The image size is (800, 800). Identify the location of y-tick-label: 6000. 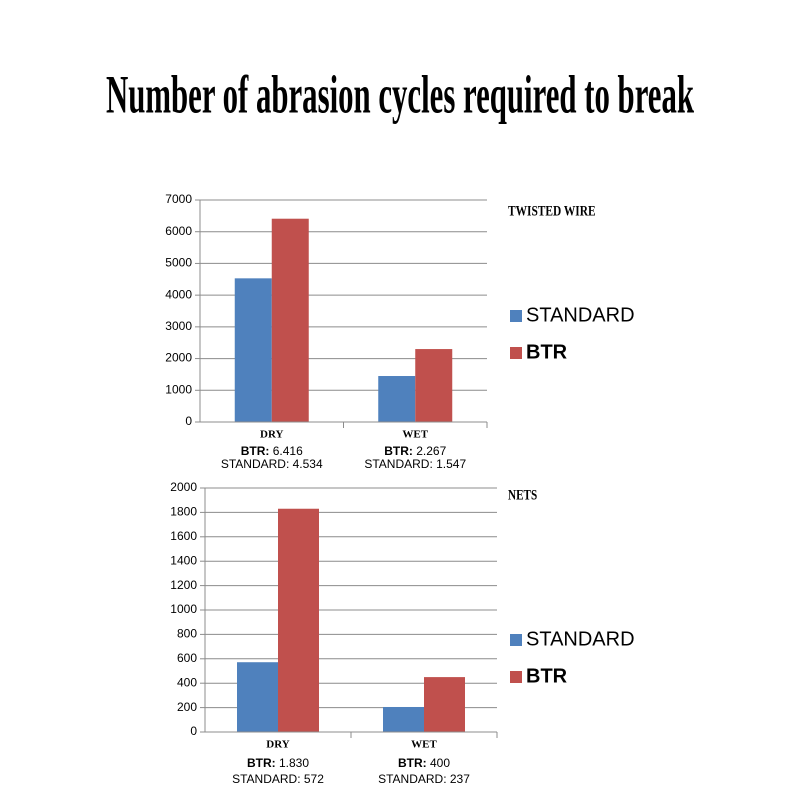
(178, 231).